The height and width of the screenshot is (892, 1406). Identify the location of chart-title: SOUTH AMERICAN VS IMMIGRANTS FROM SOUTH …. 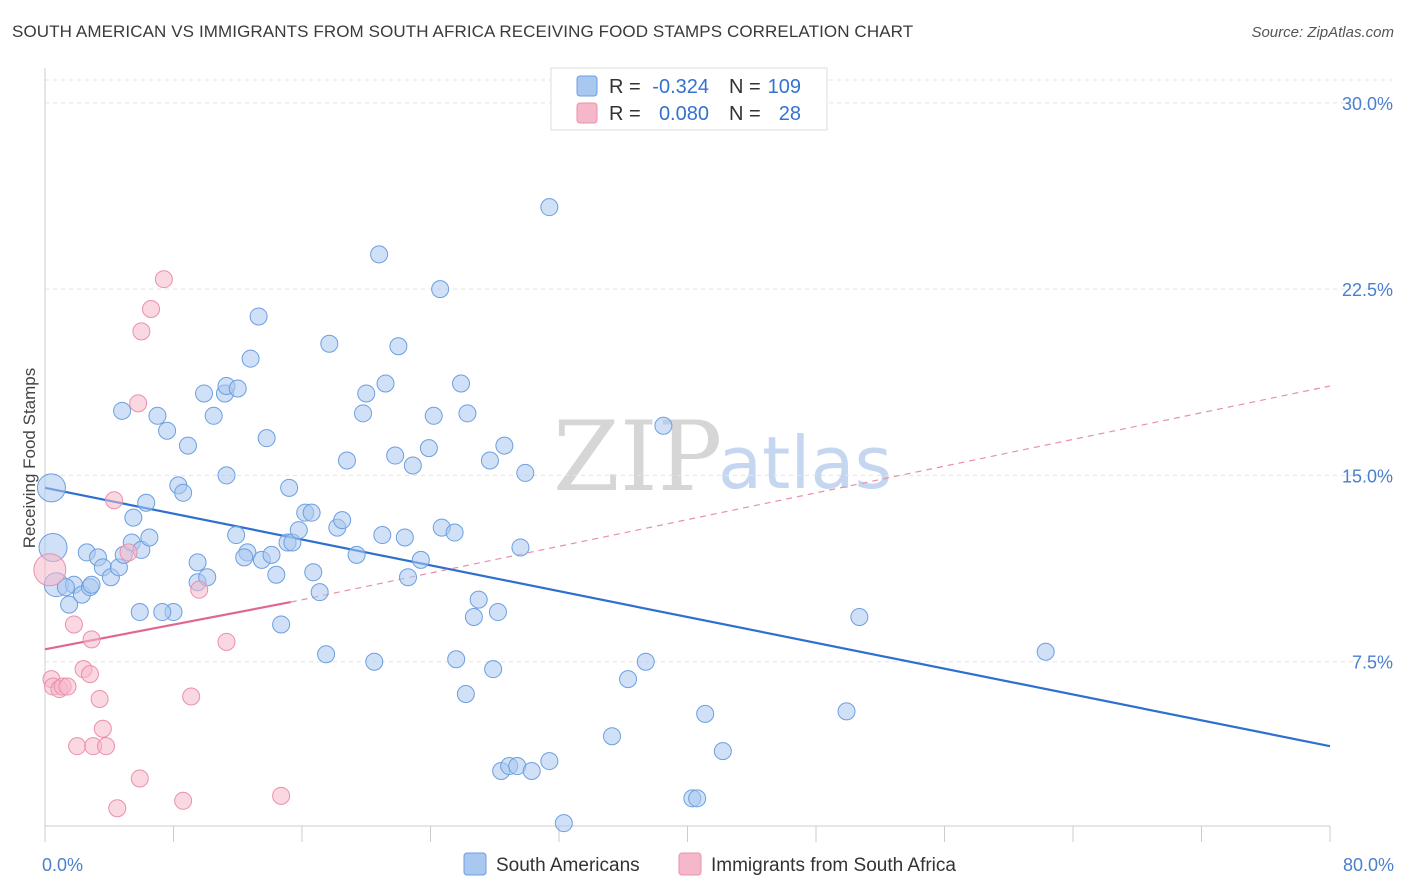
(463, 31).